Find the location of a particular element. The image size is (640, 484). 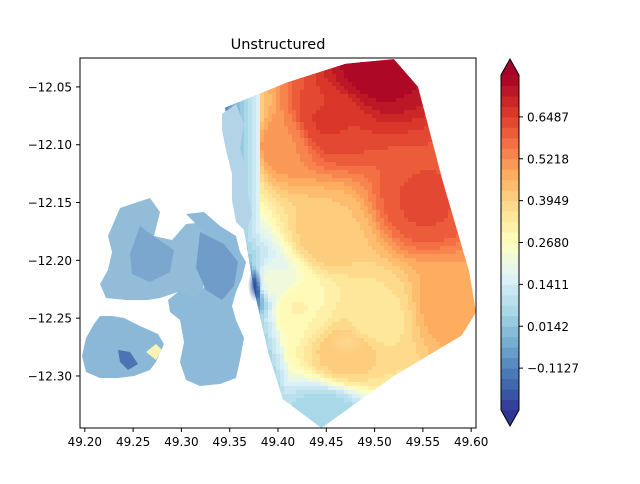

x-tick-label: 49.60 is located at coordinates (471, 442).